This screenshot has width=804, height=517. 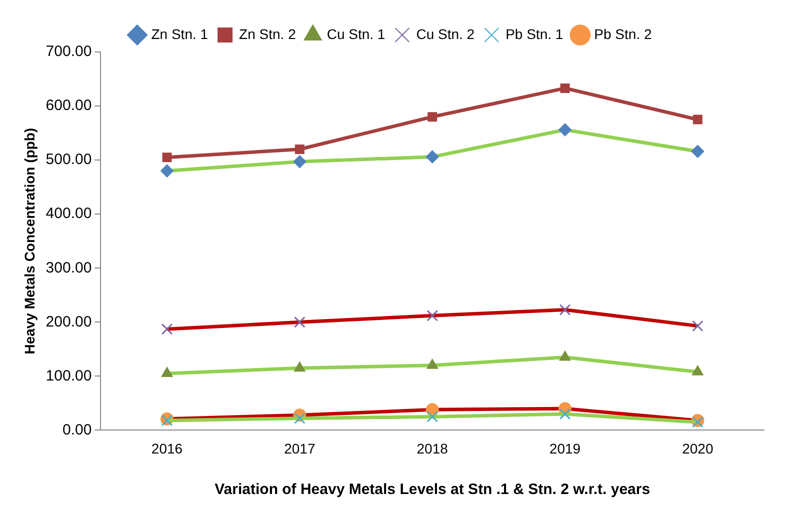 What do you see at coordinates (69, 375) in the screenshot?
I see `y-tick-label: 100.00` at bounding box center [69, 375].